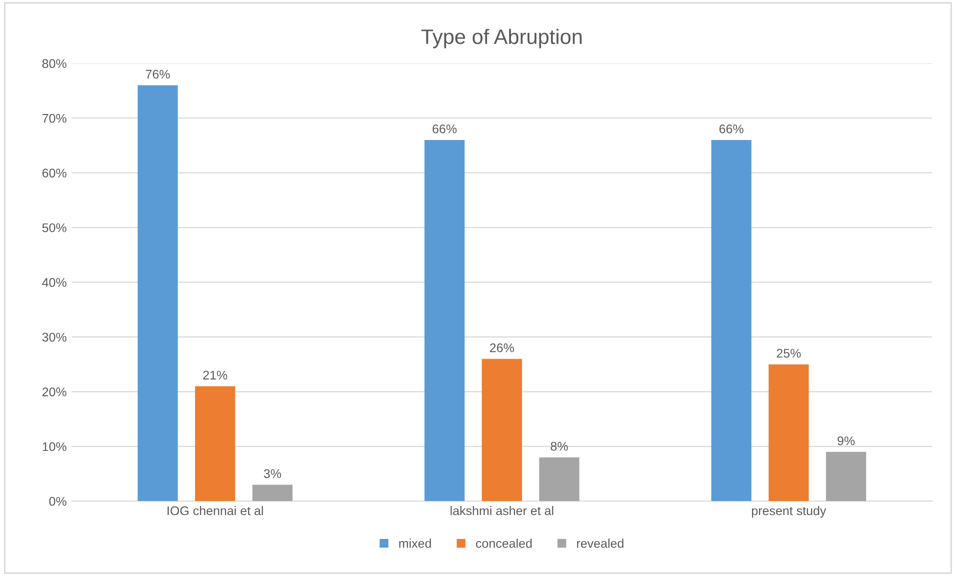 This screenshot has width=956, height=576. I want to click on data-label: 9%, so click(846, 441).